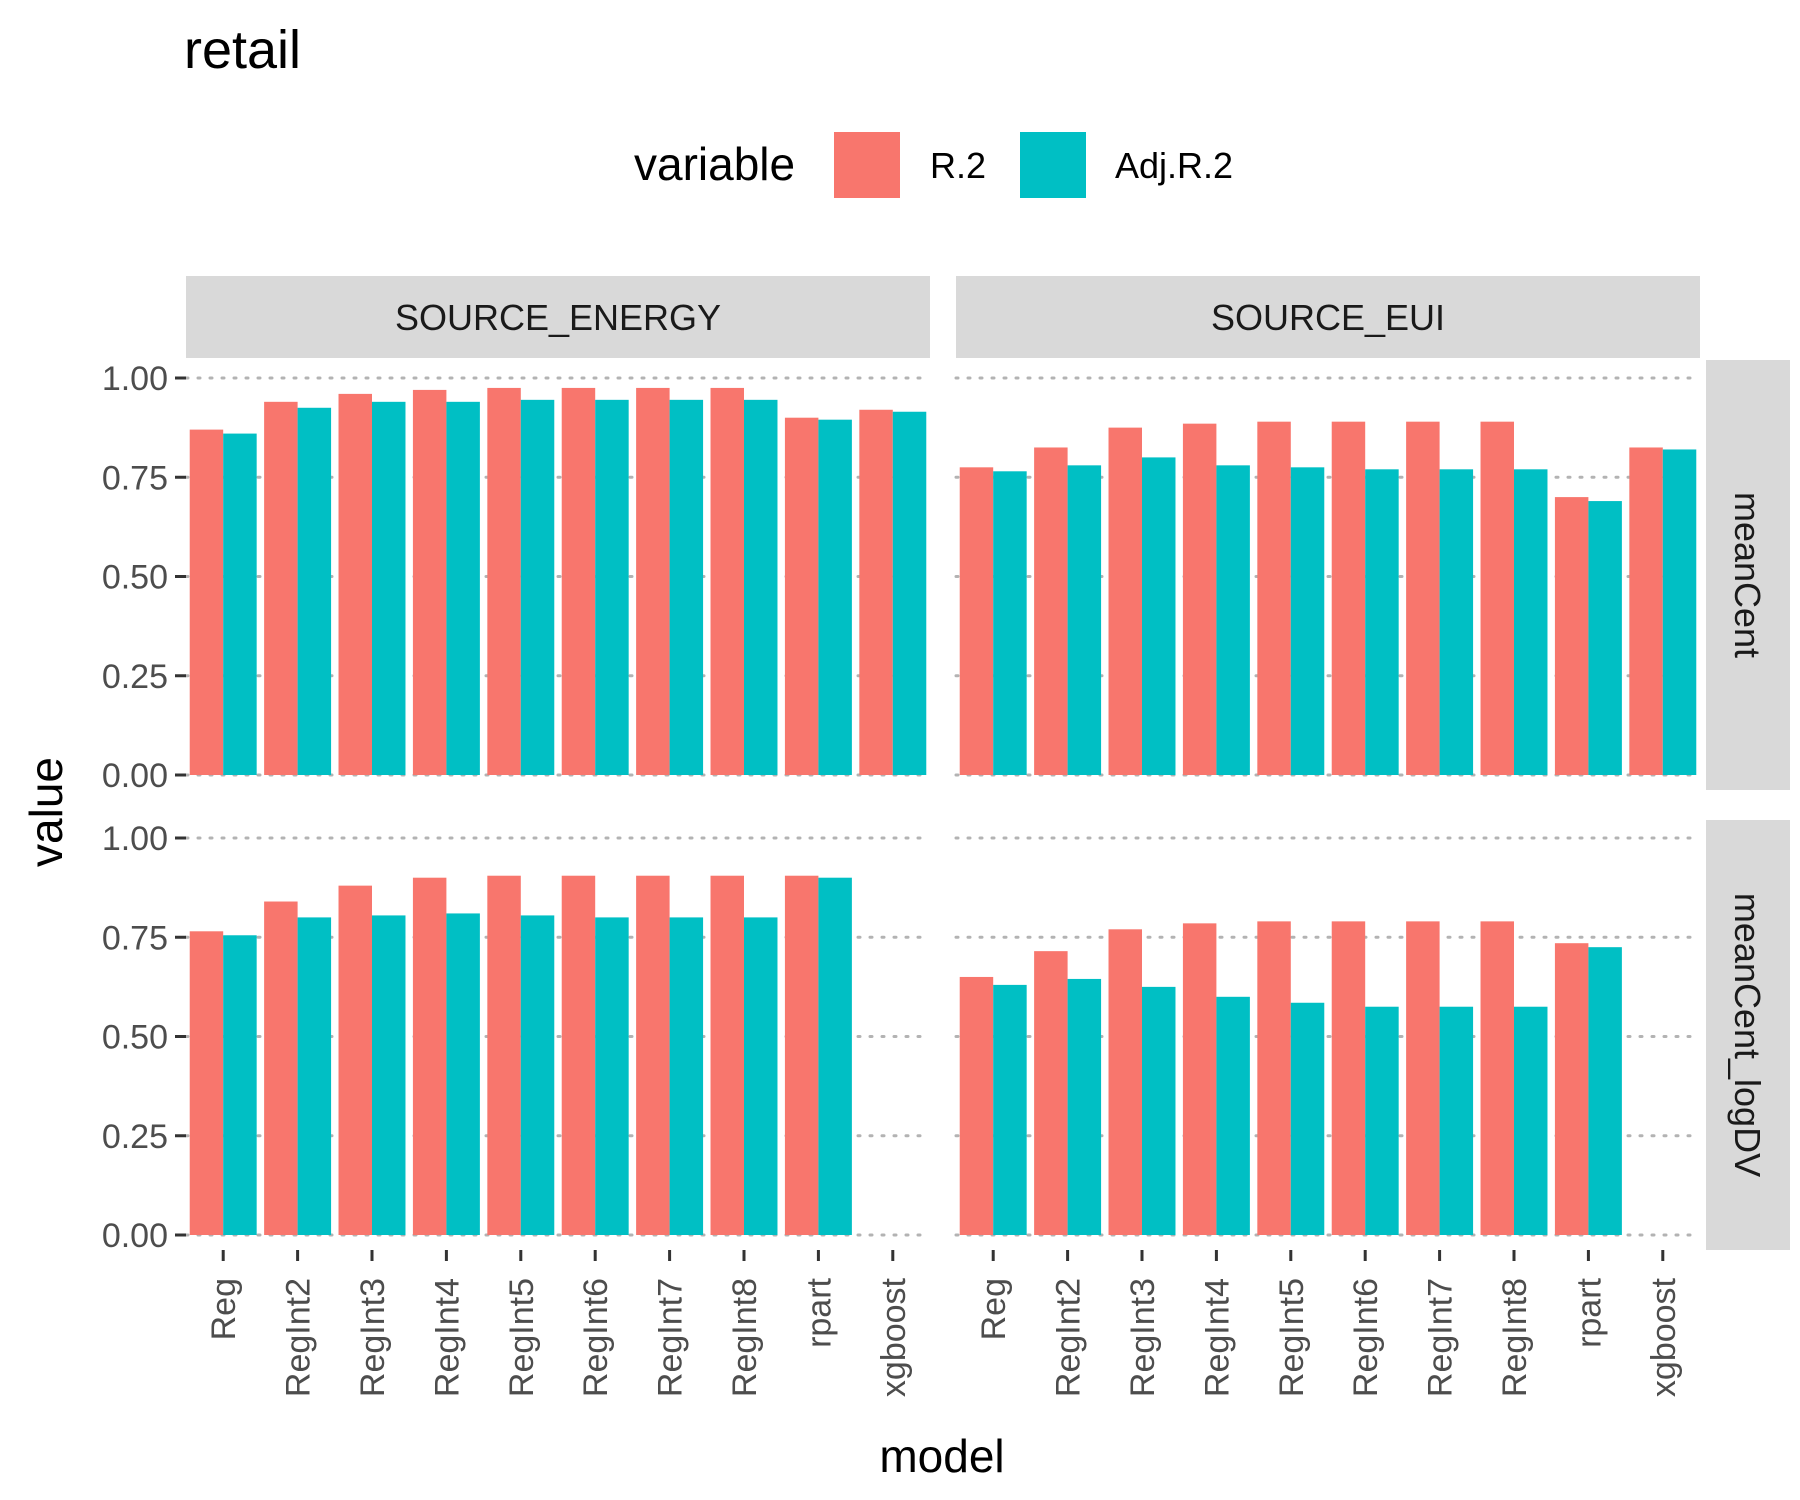  I want to click on strip-label-meancent-logdv: meanCent_logDV, so click(1747, 1035).